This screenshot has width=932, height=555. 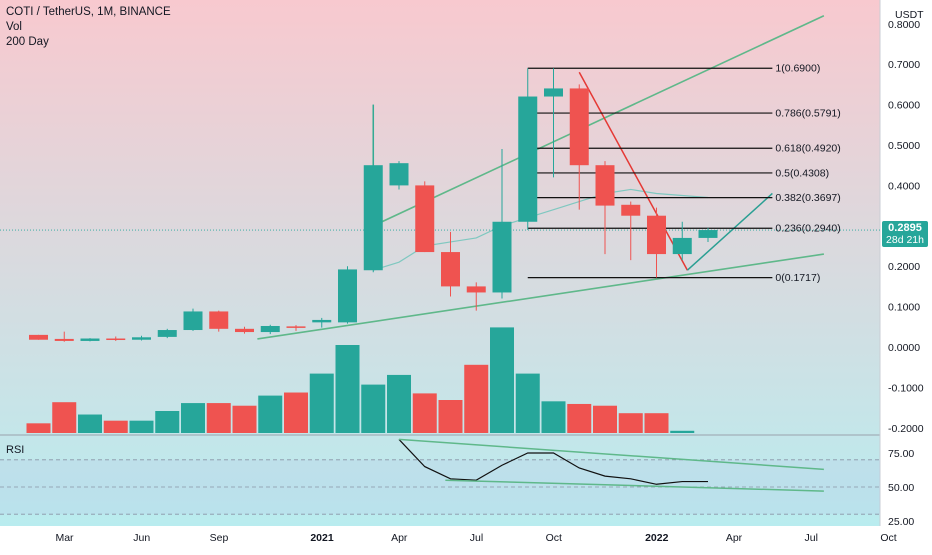 I want to click on time-axis-background, so click(x=466, y=538).